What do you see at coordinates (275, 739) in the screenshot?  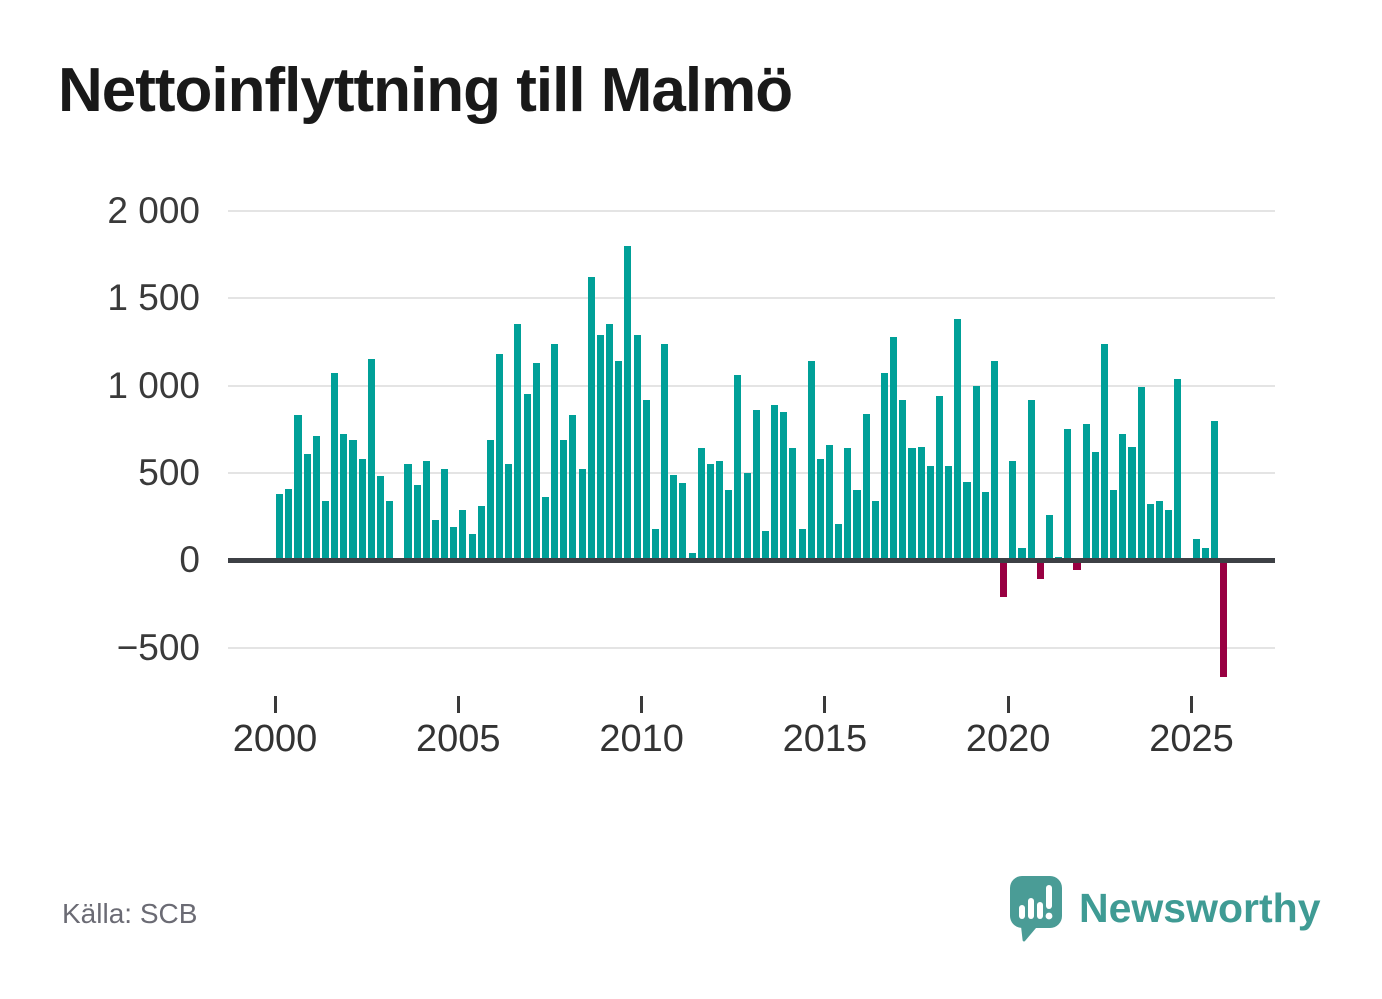 I see `x-axis-label: 2000` at bounding box center [275, 739].